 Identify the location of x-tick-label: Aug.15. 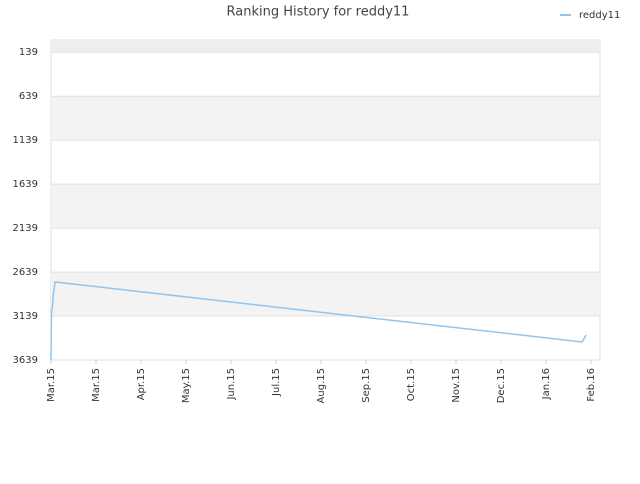
(321, 385).